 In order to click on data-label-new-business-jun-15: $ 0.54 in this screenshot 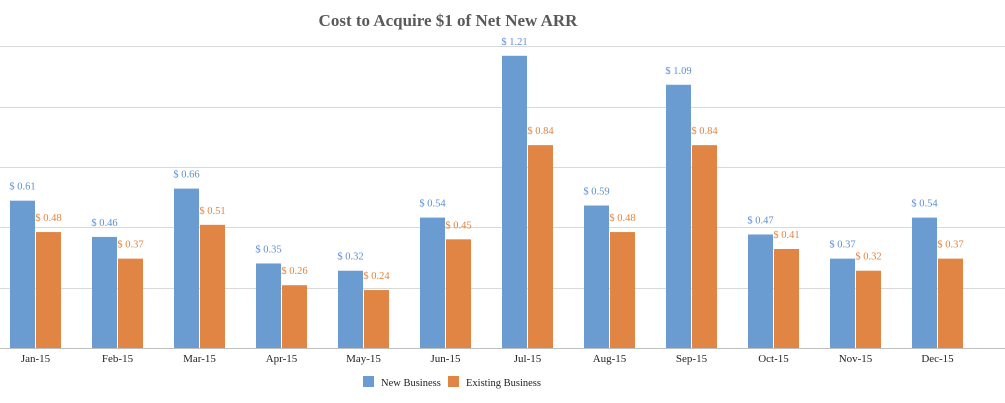, I will do `click(432, 204)`.